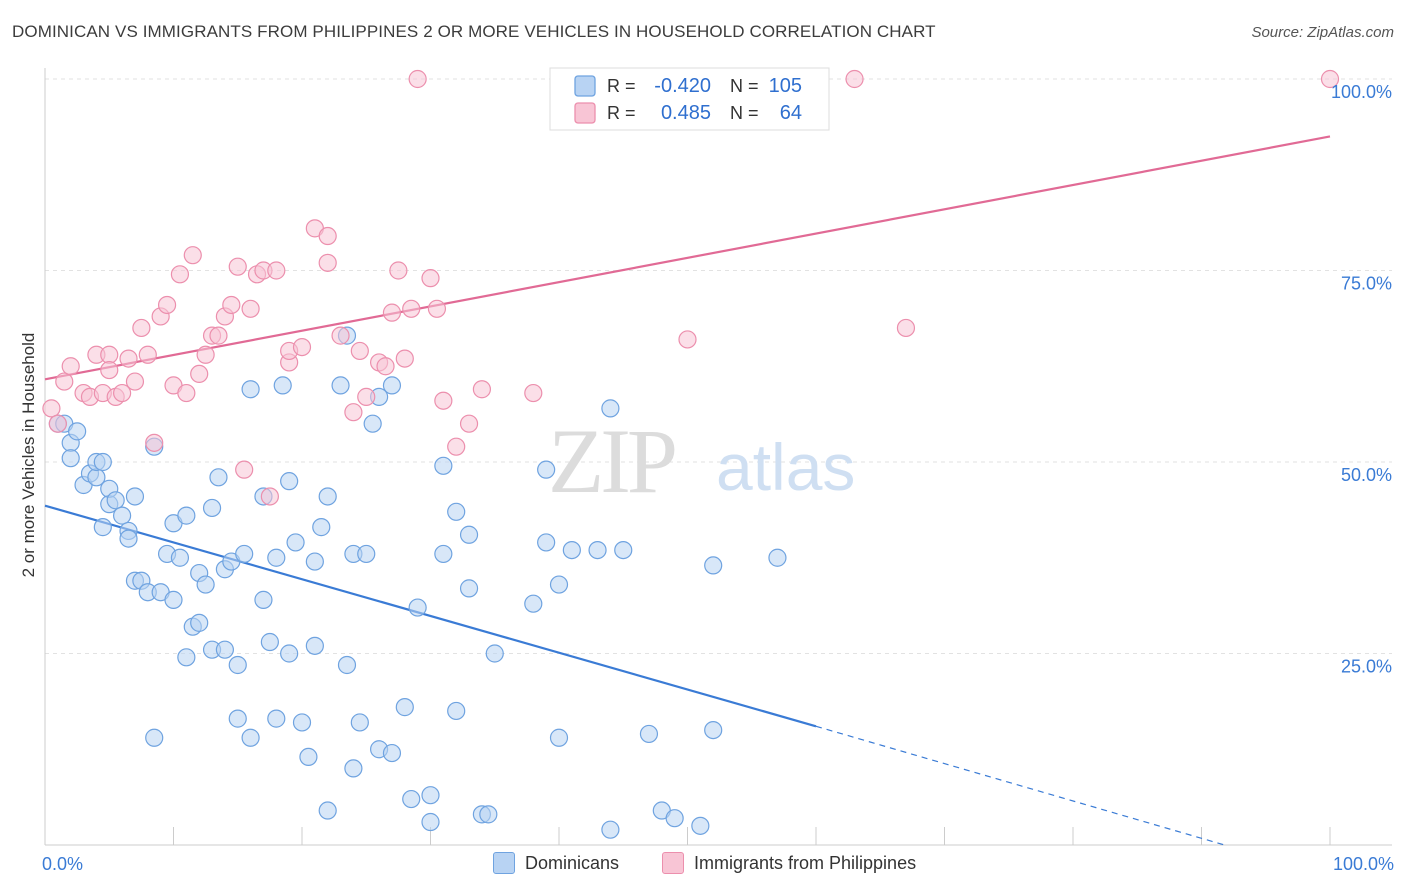 Image resolution: width=1406 pixels, height=892 pixels. Describe the element at coordinates (572, 862) in the screenshot. I see `legend-label-dominicans: Dominicans` at that location.